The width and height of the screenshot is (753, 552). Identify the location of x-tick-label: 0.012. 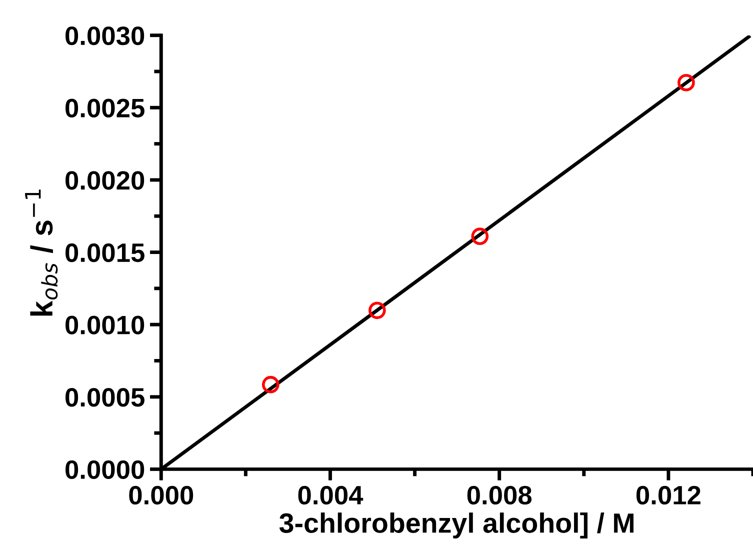
(668, 495).